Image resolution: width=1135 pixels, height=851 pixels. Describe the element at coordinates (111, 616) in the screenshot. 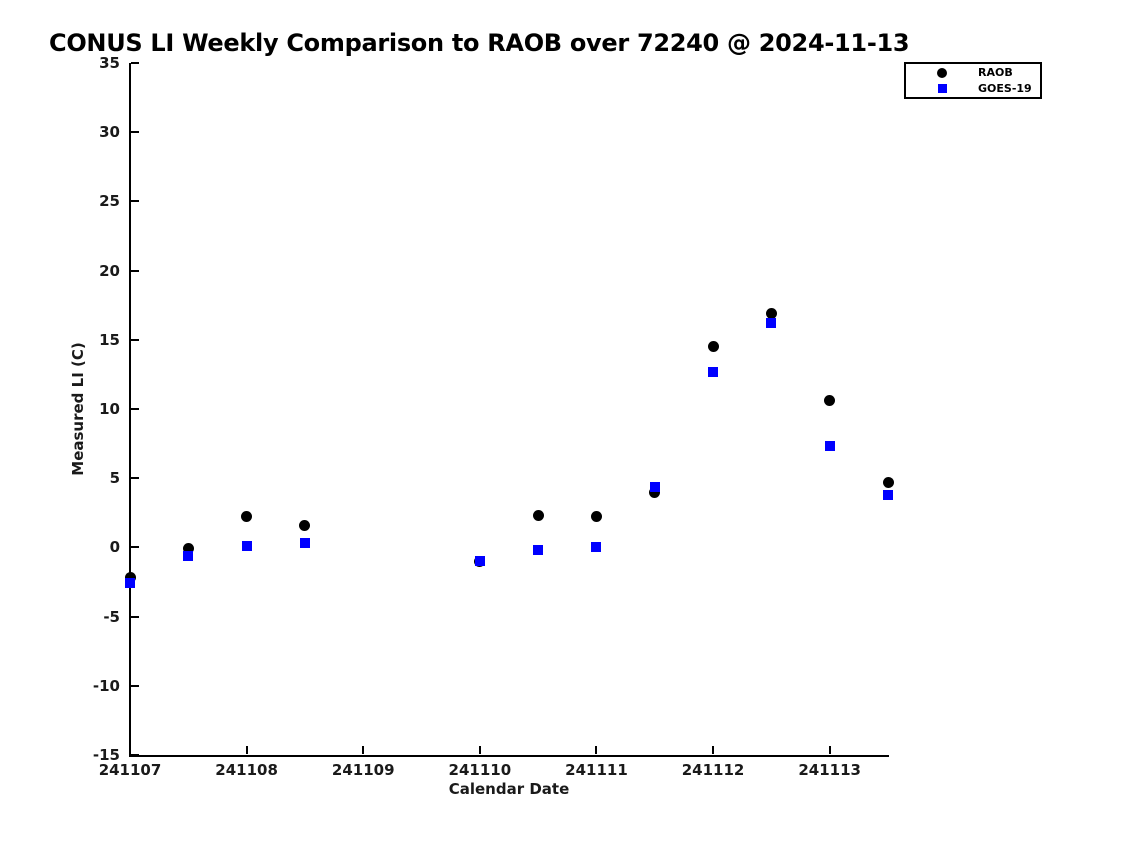

I see `y-tick-label: -5` at that location.